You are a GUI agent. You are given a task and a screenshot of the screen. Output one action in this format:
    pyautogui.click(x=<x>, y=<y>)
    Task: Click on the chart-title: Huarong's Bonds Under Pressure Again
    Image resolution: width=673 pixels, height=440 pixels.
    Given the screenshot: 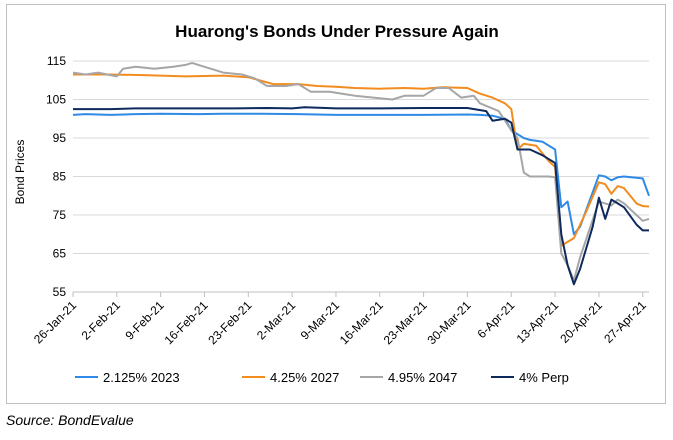 What is the action you would take?
    pyautogui.click(x=337, y=31)
    